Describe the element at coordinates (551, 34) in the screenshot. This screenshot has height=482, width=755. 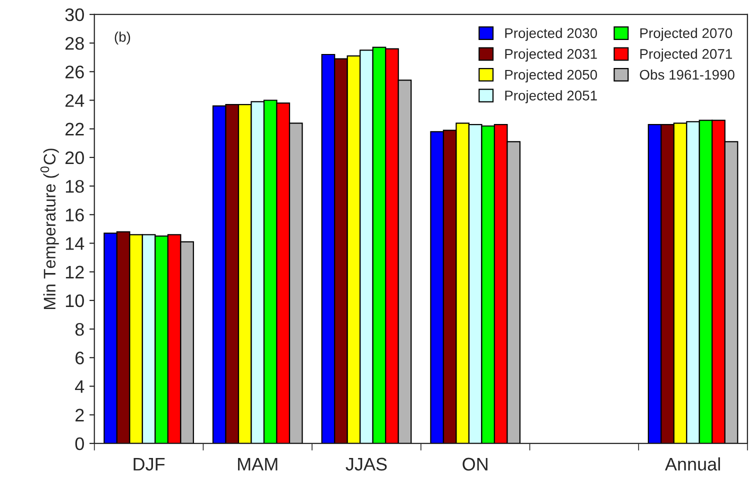
I see `legend-label: Projected 2030` at that location.